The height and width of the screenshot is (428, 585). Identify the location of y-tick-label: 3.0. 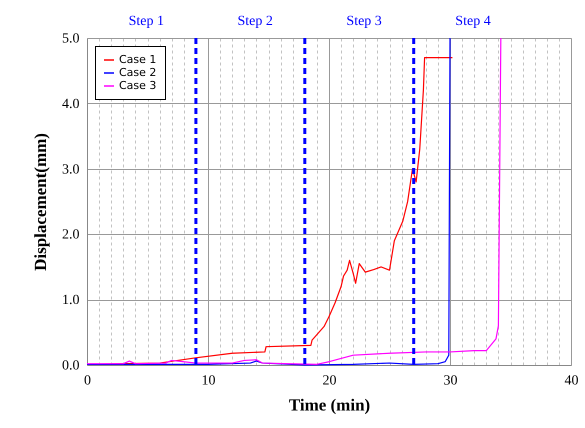
(71, 170).